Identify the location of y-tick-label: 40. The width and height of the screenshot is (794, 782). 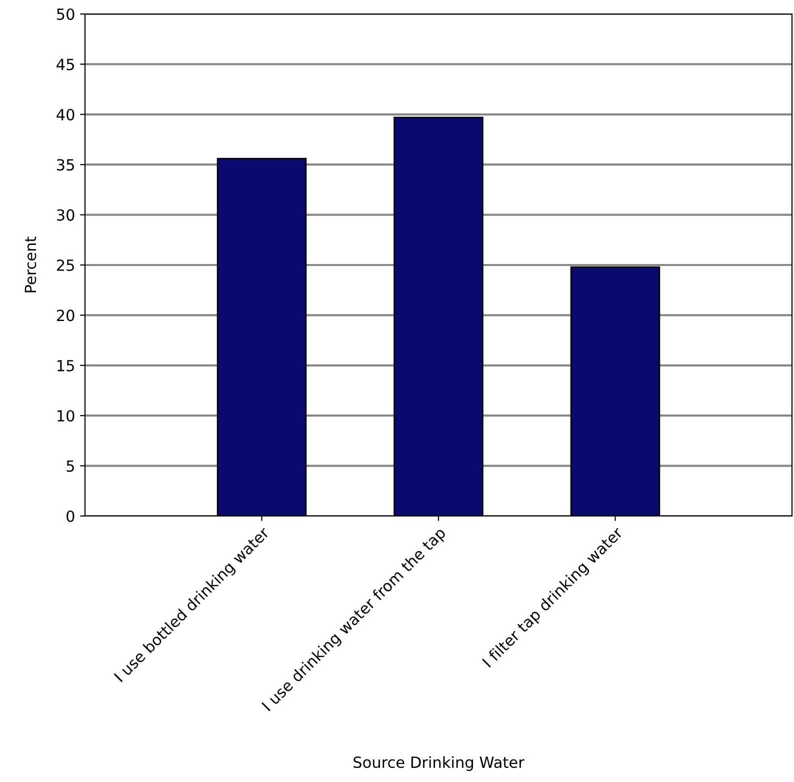
(65, 114).